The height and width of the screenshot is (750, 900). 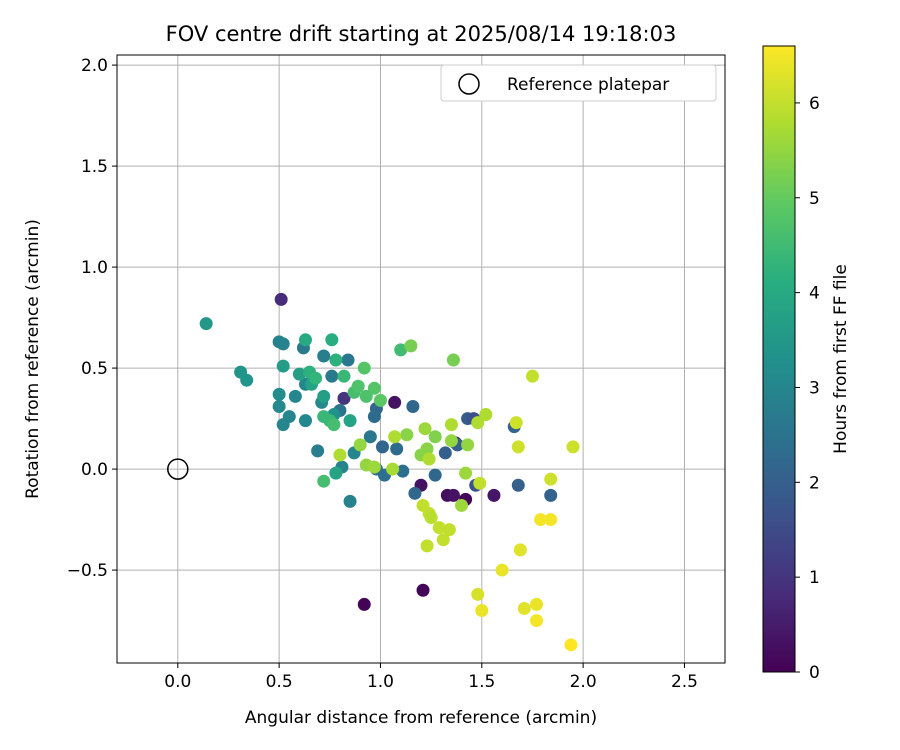 What do you see at coordinates (807, 388) in the screenshot?
I see `colorbar-ticks: 0 1 2 3 4 5 6` at bounding box center [807, 388].